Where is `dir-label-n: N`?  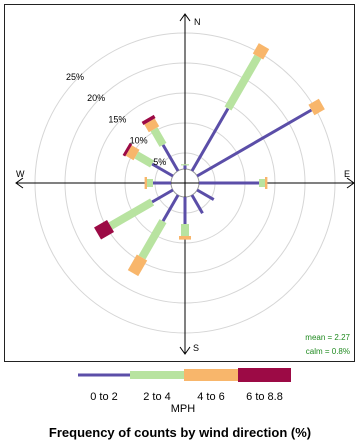 dir-label-n: N is located at coordinates (197, 22).